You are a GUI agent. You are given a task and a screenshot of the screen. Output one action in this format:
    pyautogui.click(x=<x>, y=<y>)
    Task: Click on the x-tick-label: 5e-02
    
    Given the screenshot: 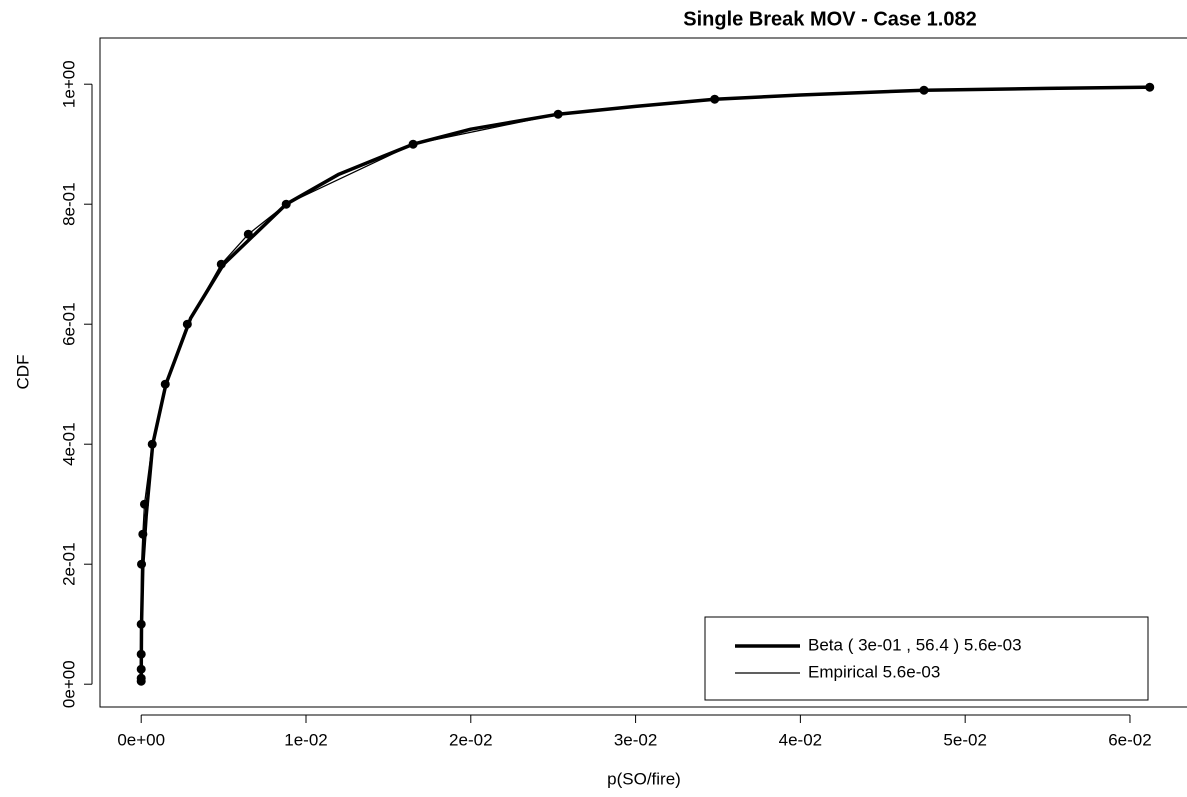 What is the action you would take?
    pyautogui.click(x=964, y=739)
    